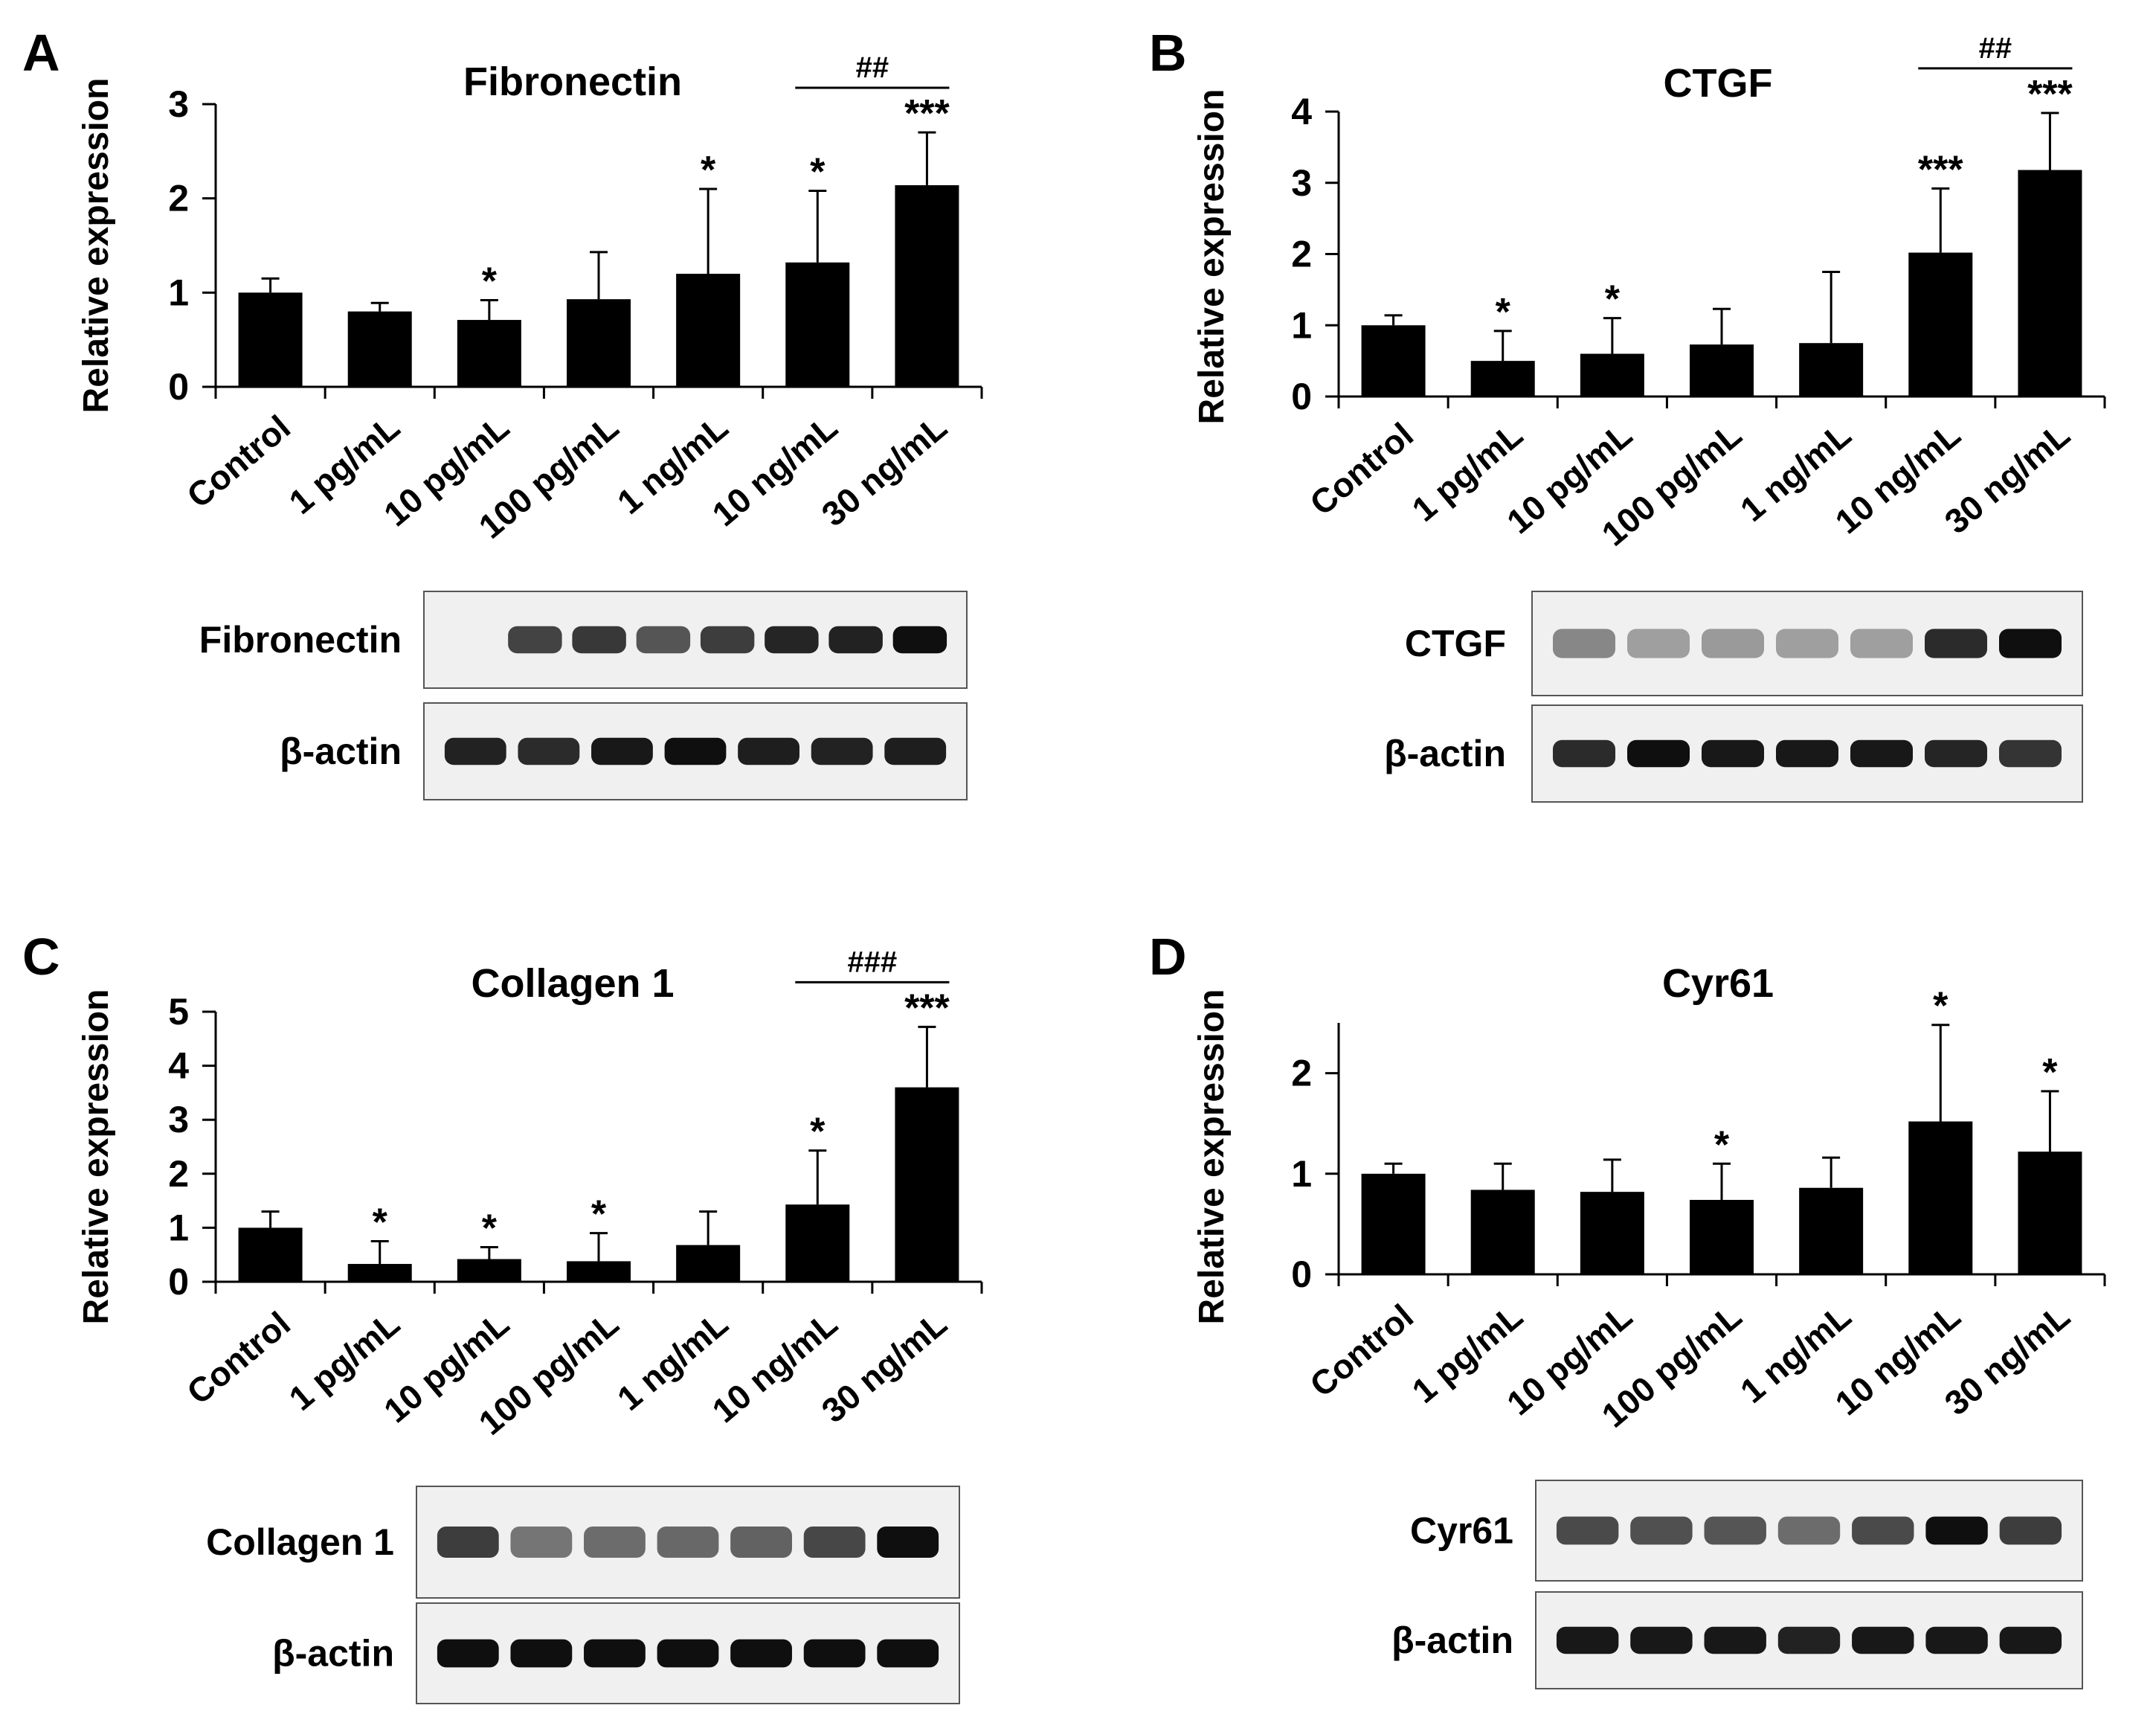  What do you see at coordinates (1168, 957) in the screenshot?
I see `panel-letter: D` at bounding box center [1168, 957].